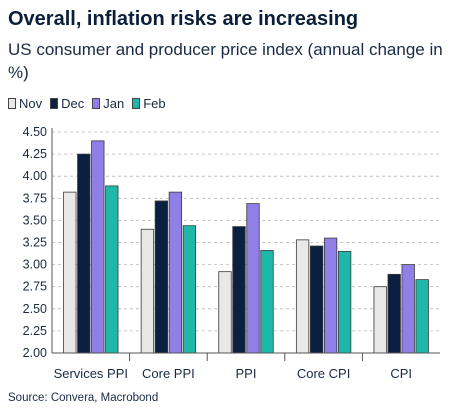  What do you see at coordinates (70, 272) in the screenshot?
I see `bar-services-ppi-nov` at bounding box center [70, 272].